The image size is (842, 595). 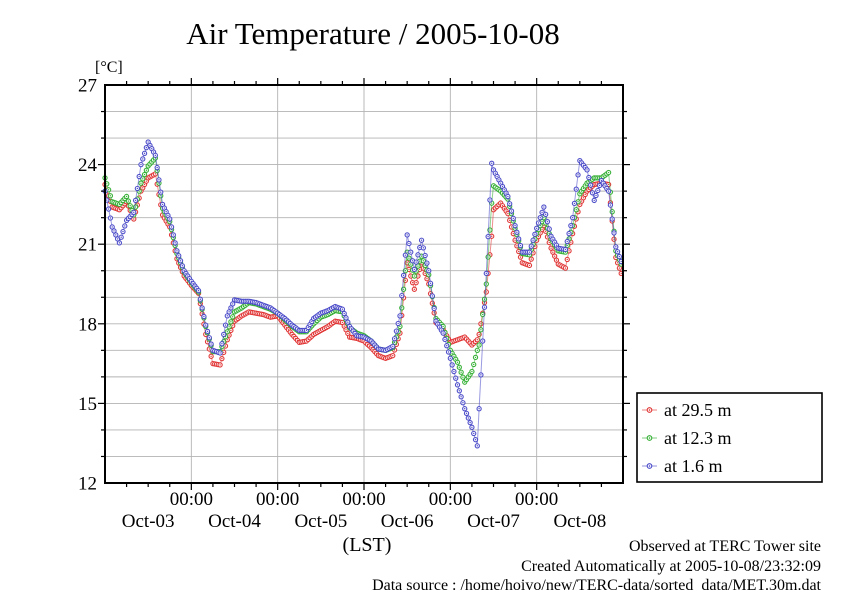 I want to click on y-tick-label: 12, so click(x=87, y=484).